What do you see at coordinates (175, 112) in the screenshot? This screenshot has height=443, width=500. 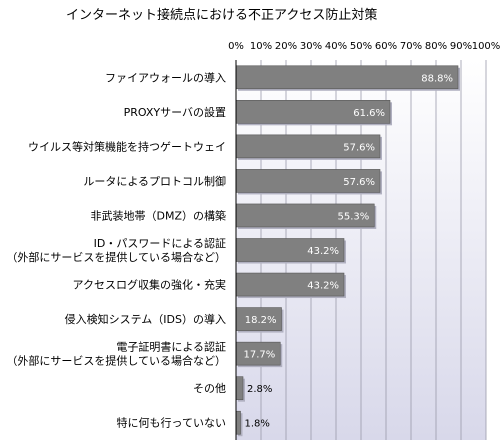 I see `category-label: PROXYサーバの設置` at bounding box center [175, 112].